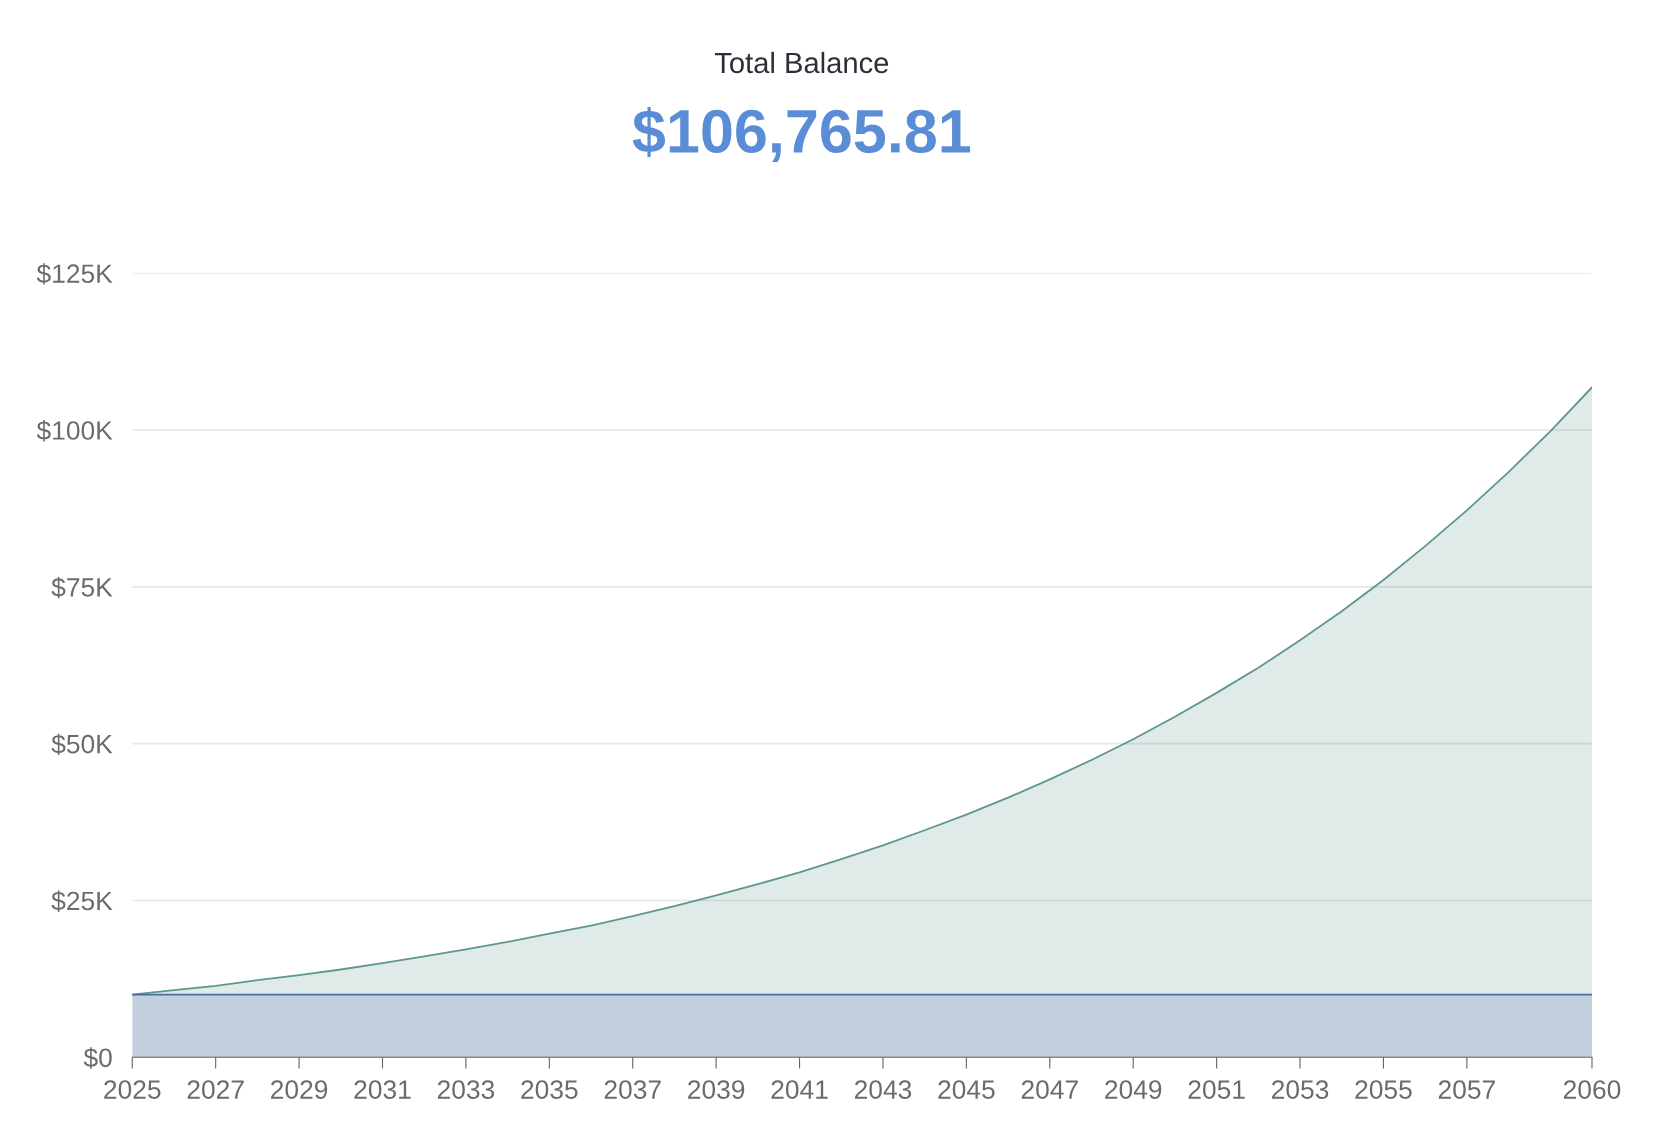  What do you see at coordinates (1383, 1089) in the screenshot?
I see `x-tick-label: 2055` at bounding box center [1383, 1089].